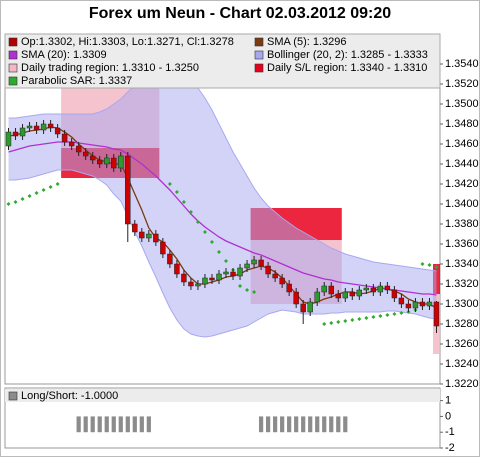 The image size is (480, 457). Describe the element at coordinates (347, 68) in the screenshot. I see `legend-label: Daily S/L region: 1.3340 - 1.3310` at that location.